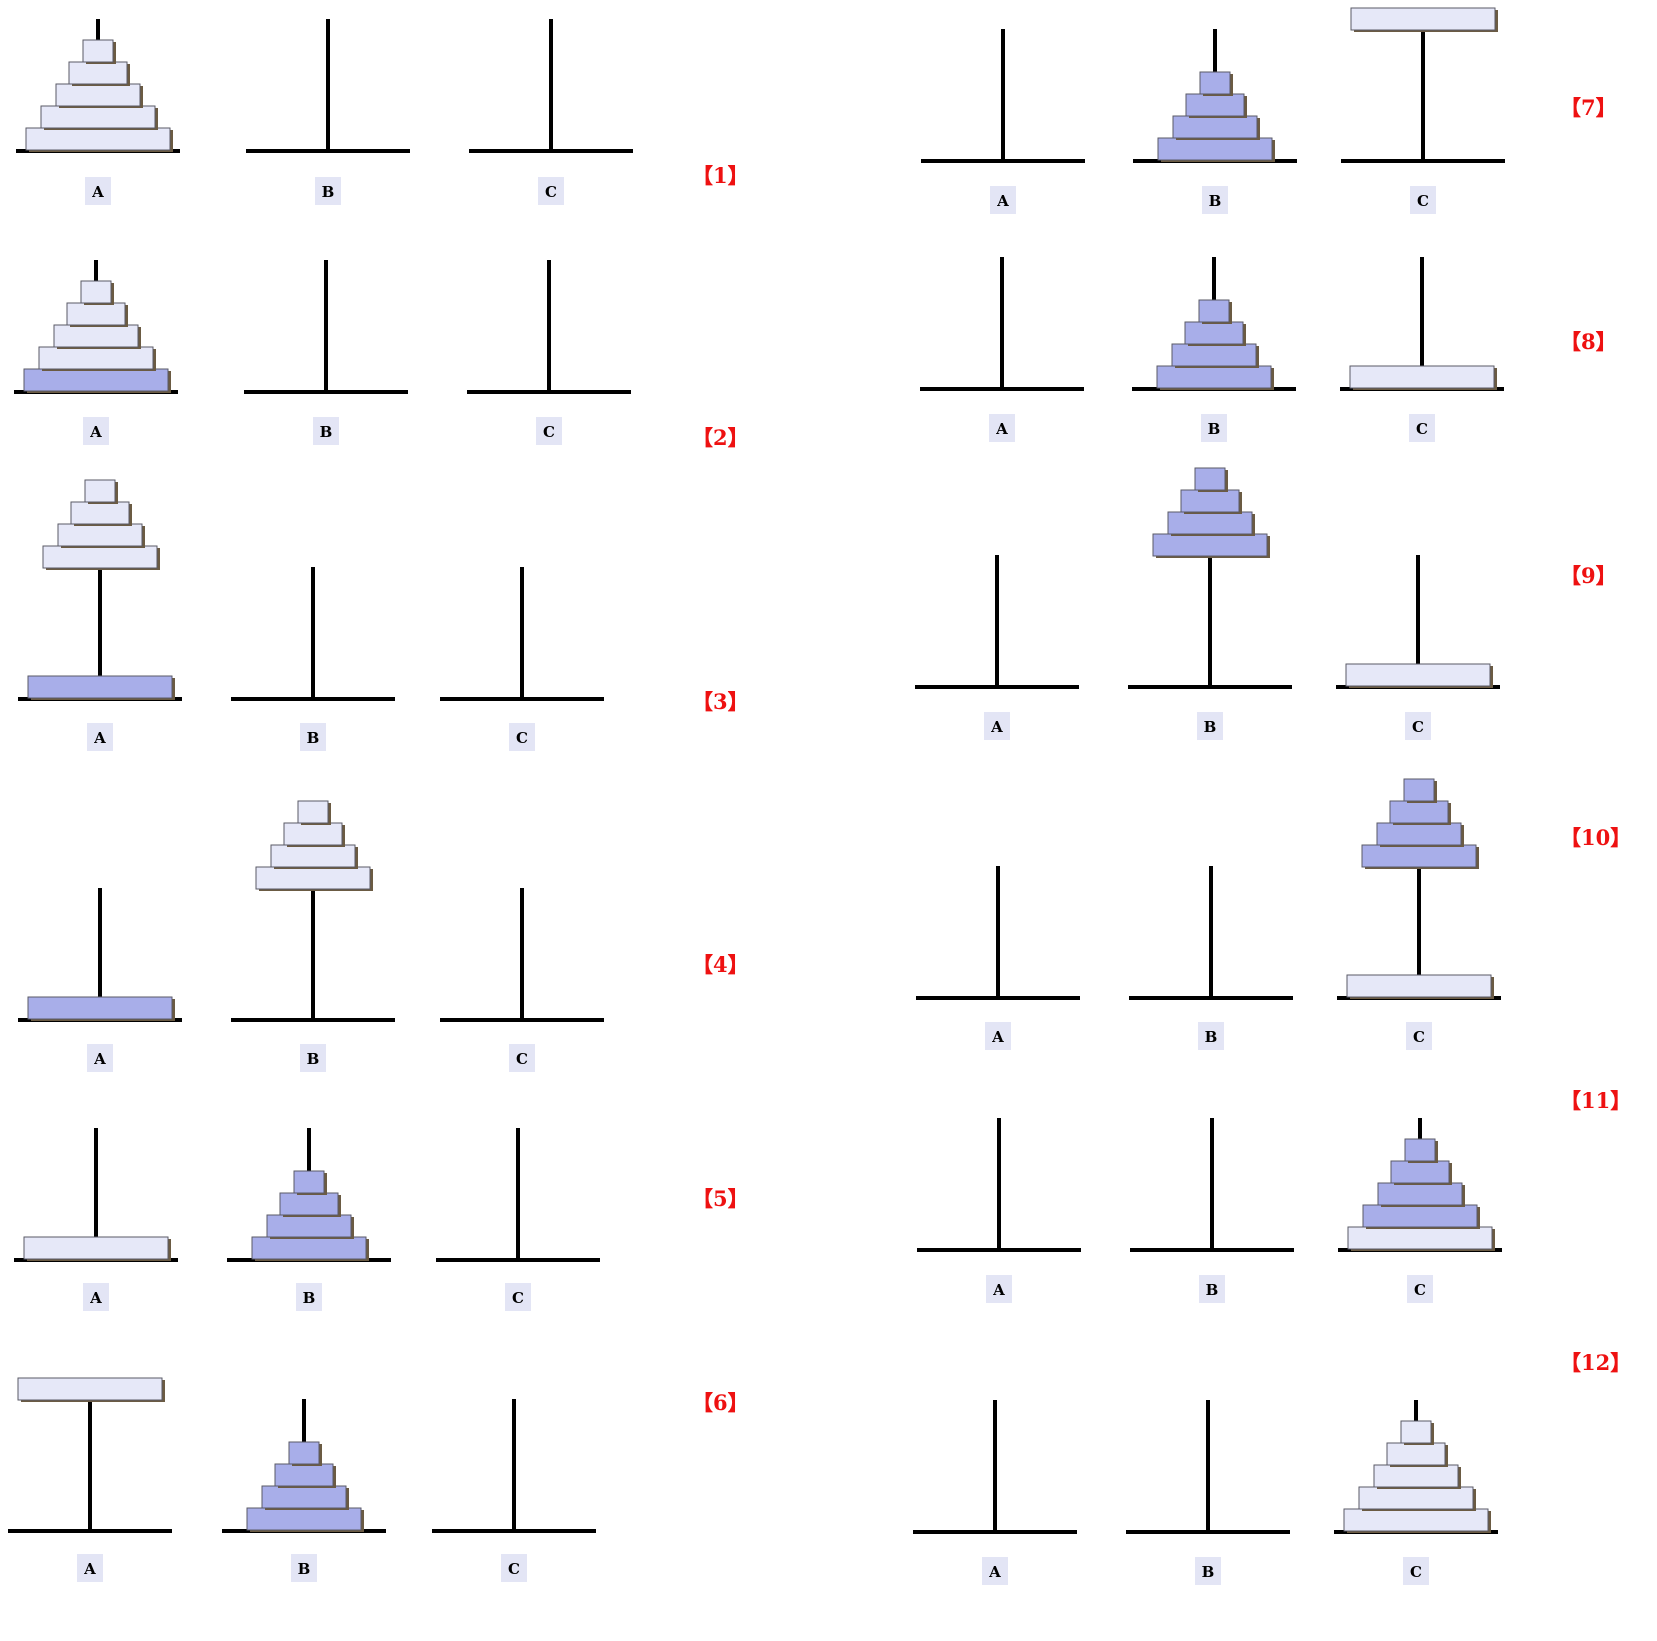 This screenshot has width=1657, height=1641. What do you see at coordinates (1210, 603) in the screenshot?
I see `tower-b: B` at bounding box center [1210, 603].